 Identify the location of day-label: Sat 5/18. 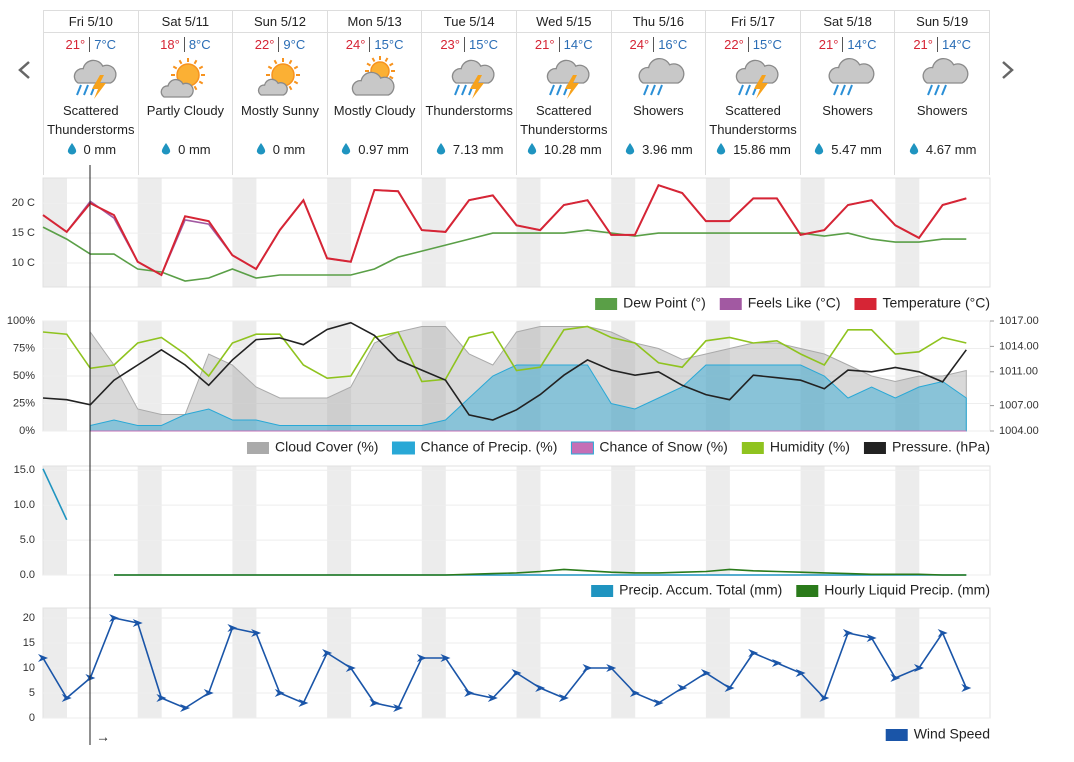
(847, 22).